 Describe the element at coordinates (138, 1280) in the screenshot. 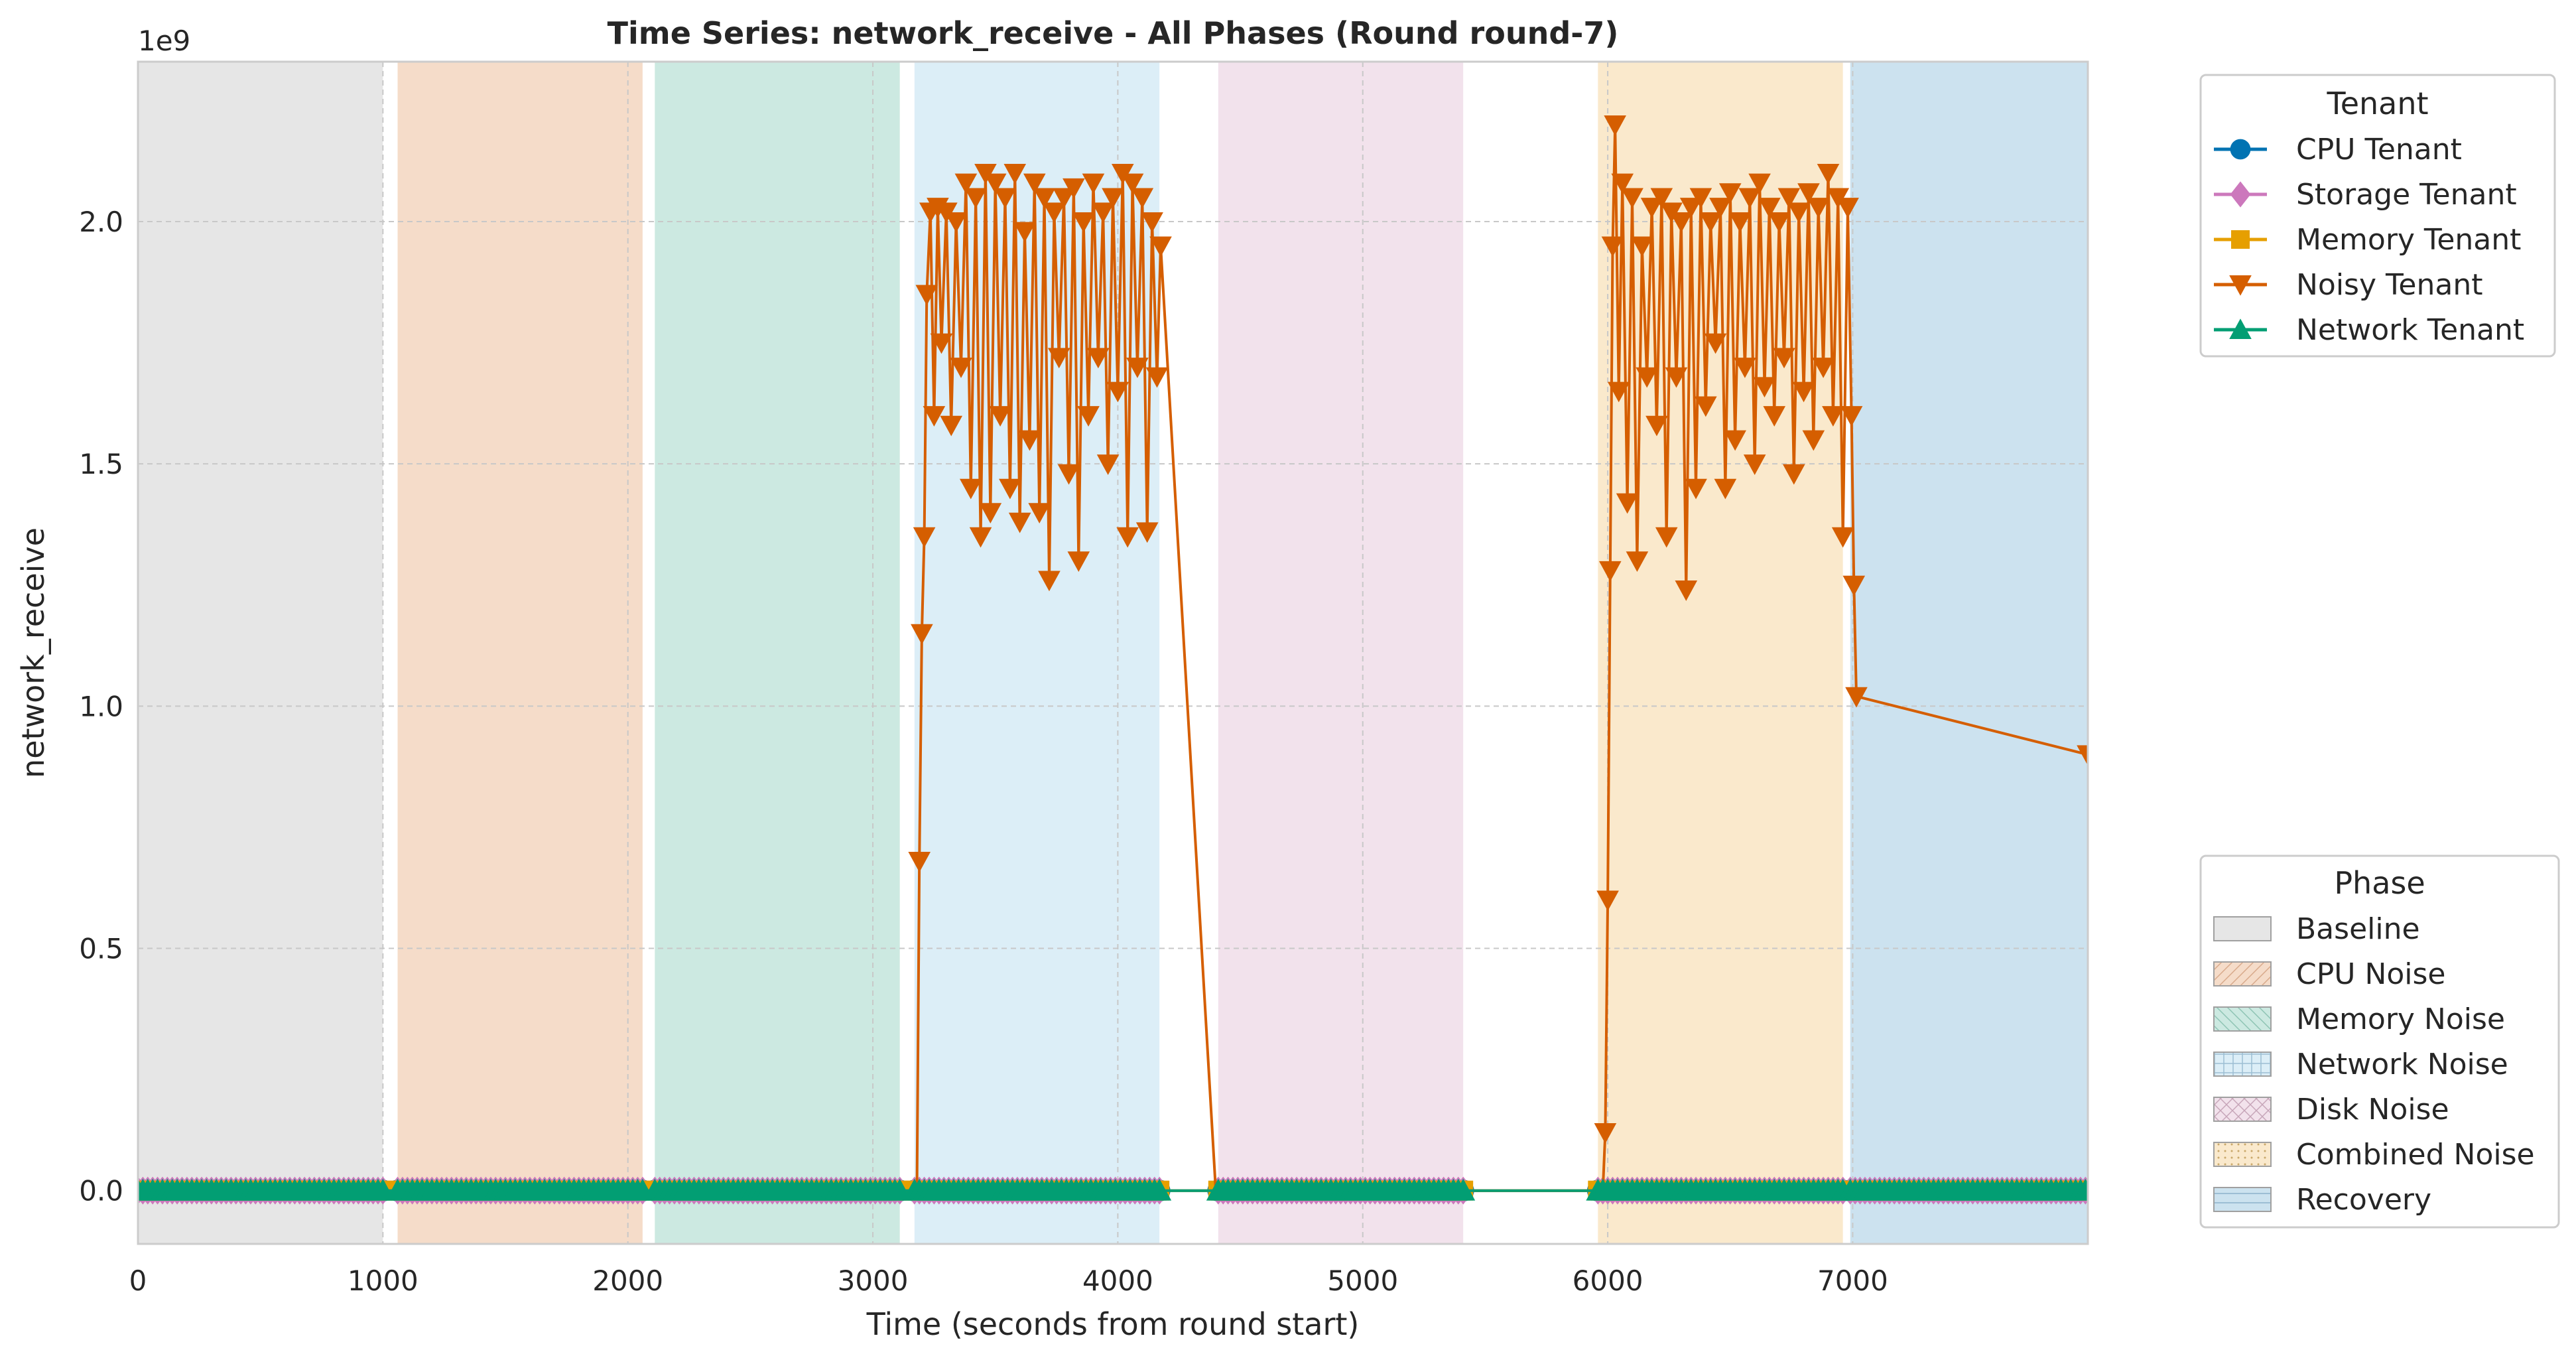

I see `x-tick-label: 0` at that location.